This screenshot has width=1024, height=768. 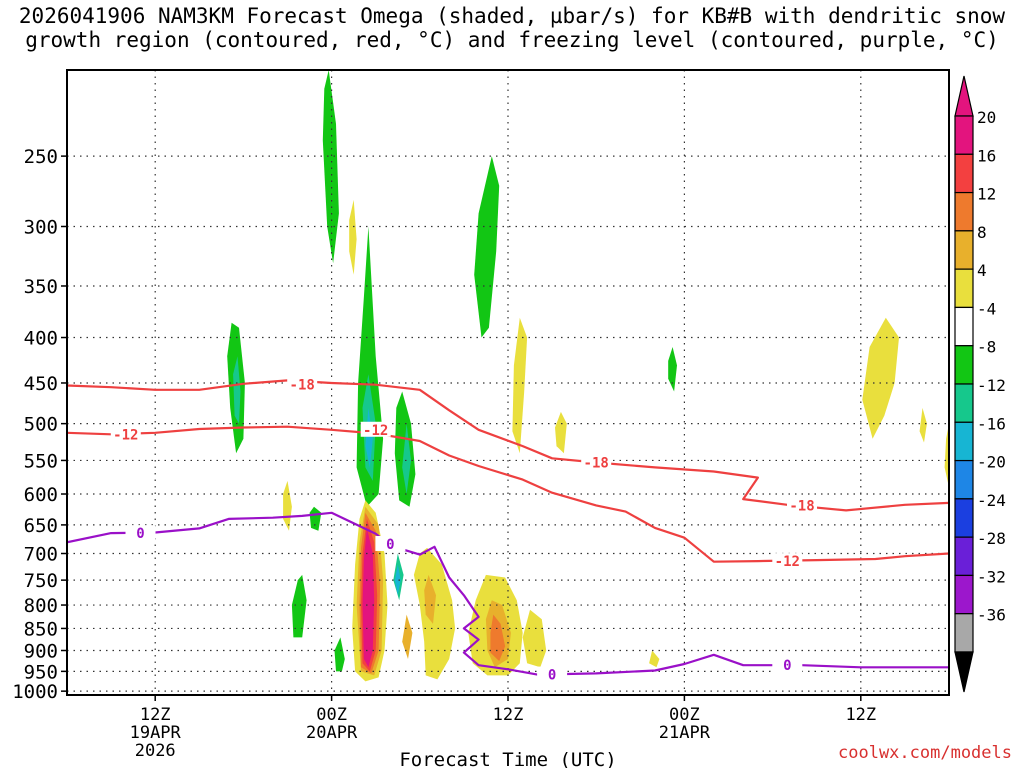 What do you see at coordinates (507, 758) in the screenshot?
I see `x-axis-label: Forecast Time (UTC)` at bounding box center [507, 758].